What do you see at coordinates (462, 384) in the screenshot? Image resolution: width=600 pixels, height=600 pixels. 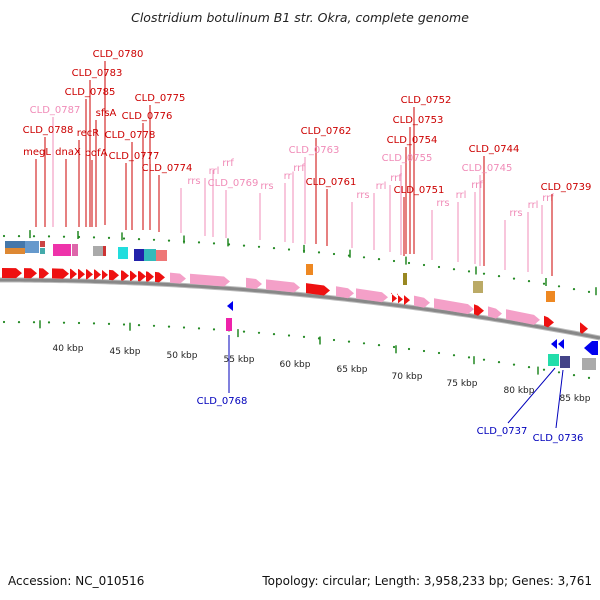 I see `scale-tick-label: 75 kbp` at bounding box center [462, 384].